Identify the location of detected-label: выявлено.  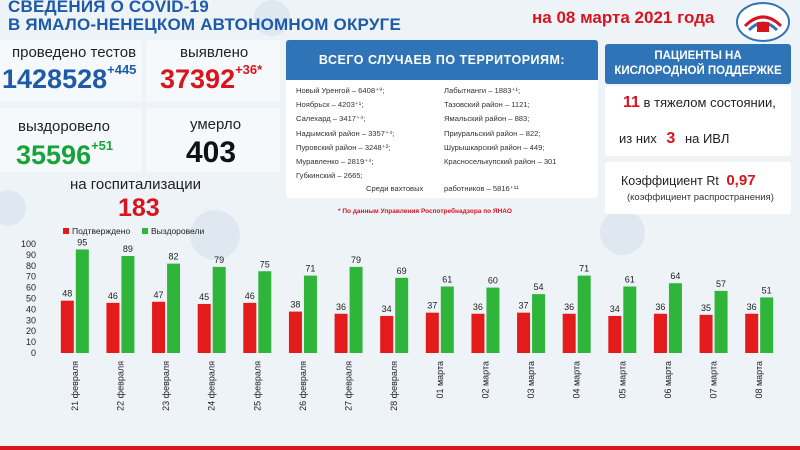
(214, 52).